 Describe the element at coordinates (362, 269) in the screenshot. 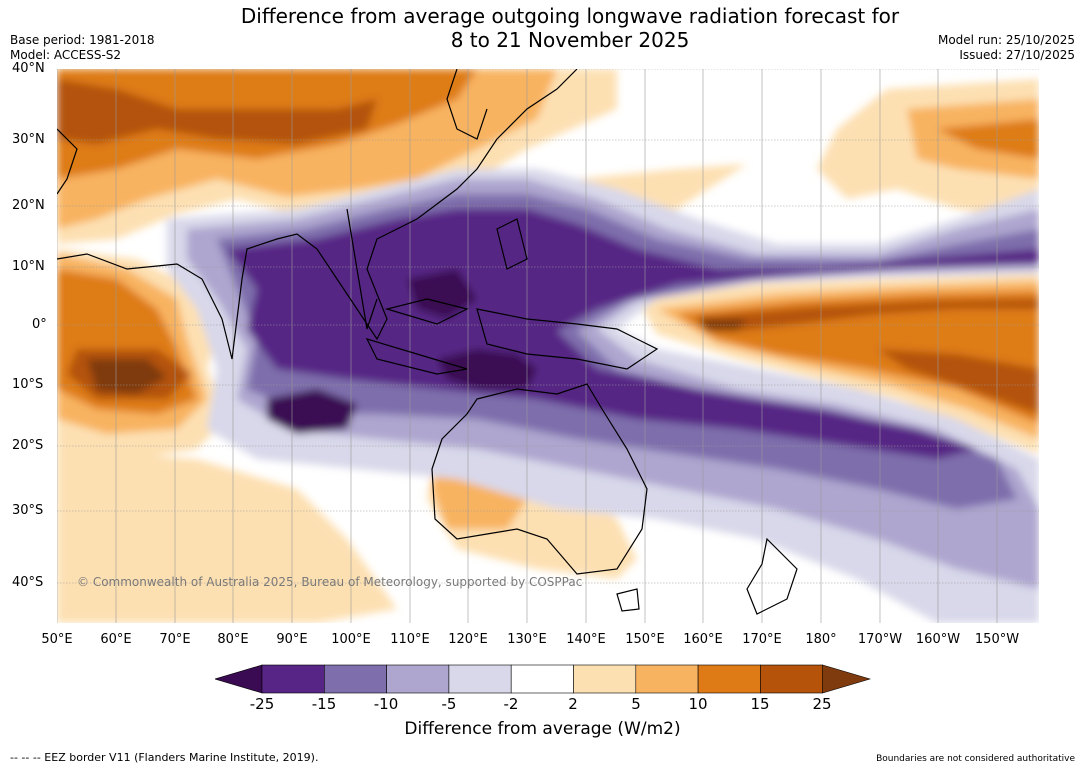

I see `coast-malay` at that location.